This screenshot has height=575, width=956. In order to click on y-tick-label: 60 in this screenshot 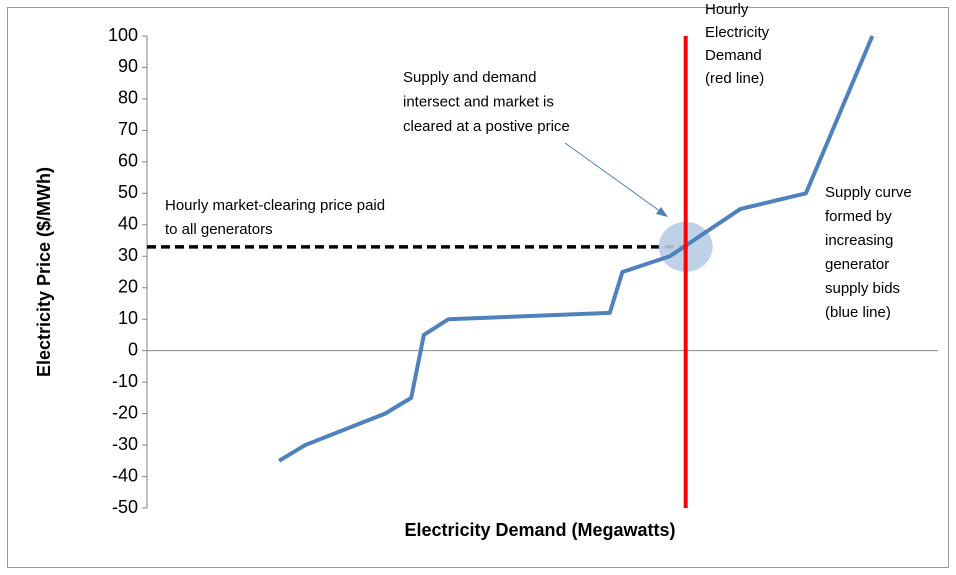, I will do `click(128, 161)`.